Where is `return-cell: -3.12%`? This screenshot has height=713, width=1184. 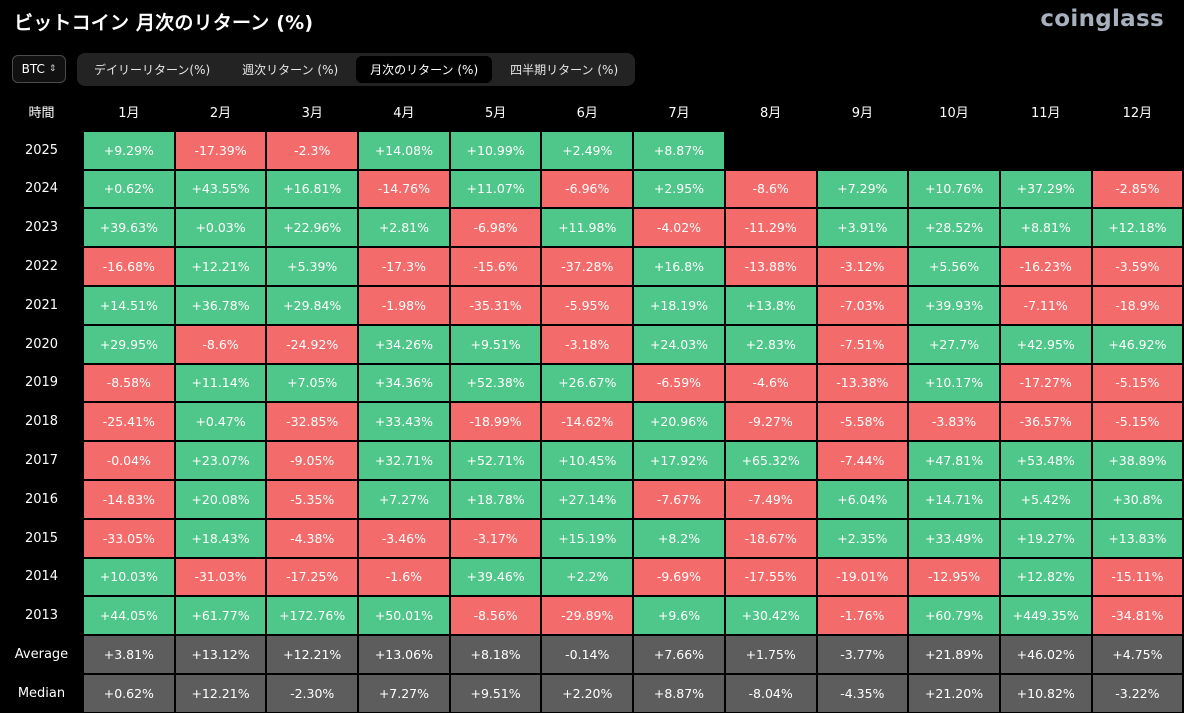 return-cell: -3.12% is located at coordinates (862, 266).